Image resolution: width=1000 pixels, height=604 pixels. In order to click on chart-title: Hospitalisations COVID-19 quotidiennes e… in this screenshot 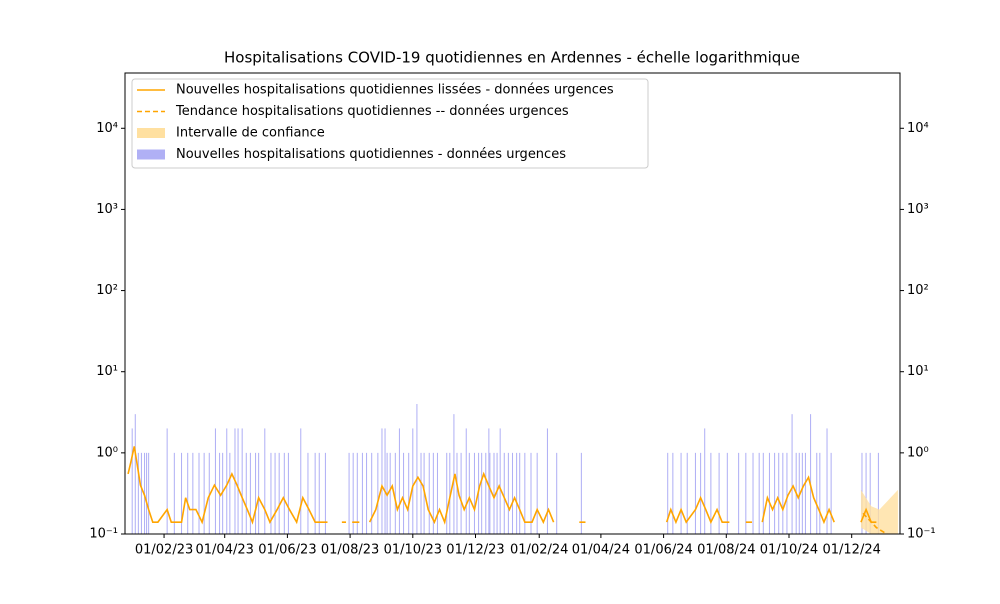, I will do `click(512, 58)`.